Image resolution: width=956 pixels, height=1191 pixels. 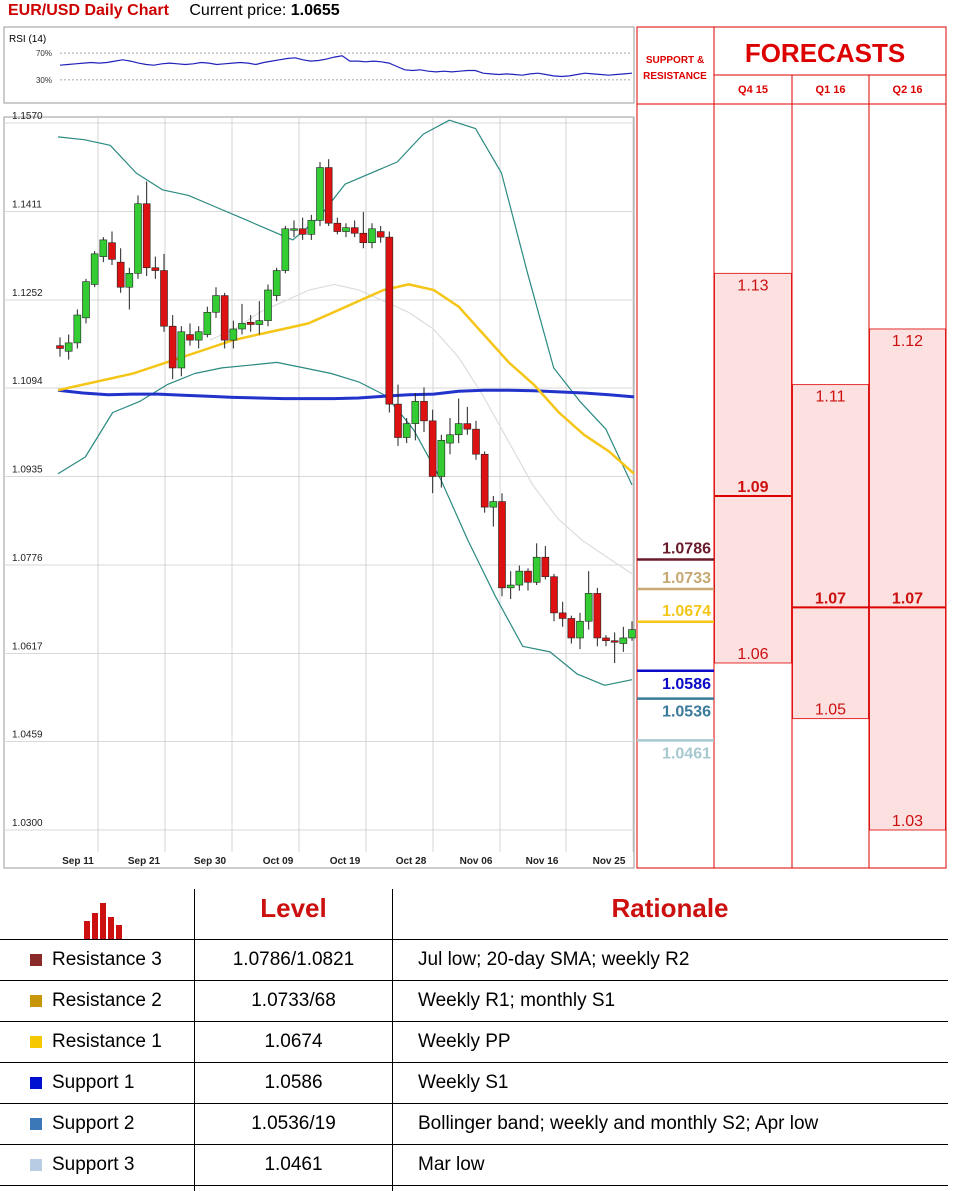 I want to click on level-value: 1.0786/1.0821, so click(x=293, y=959).